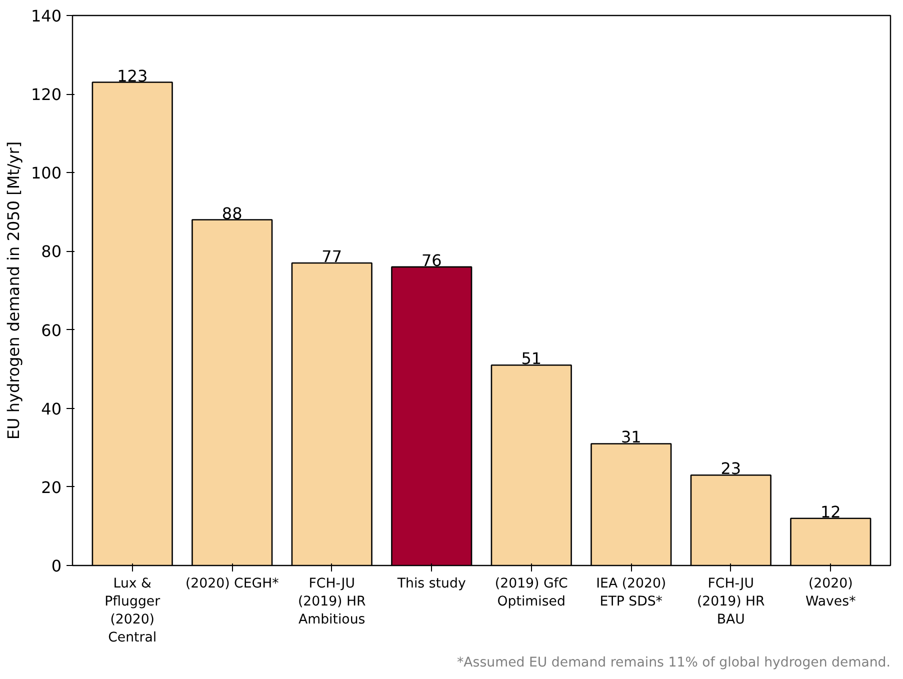 Image resolution: width=903 pixels, height=679 pixels. What do you see at coordinates (51, 487) in the screenshot?
I see `y-tick-label: 20` at bounding box center [51, 487].